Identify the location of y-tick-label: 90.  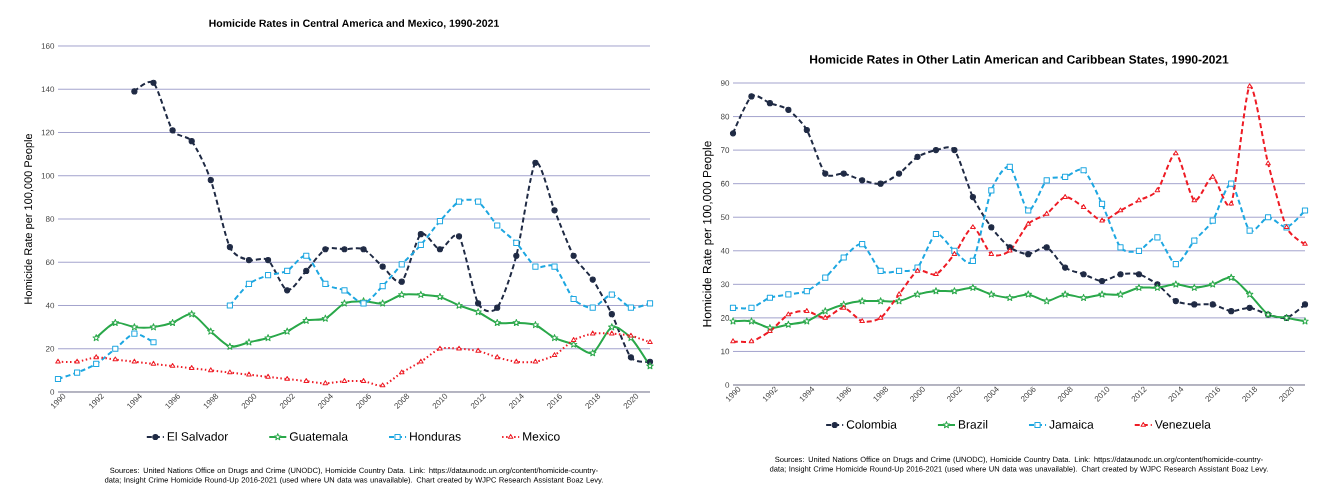
(725, 83).